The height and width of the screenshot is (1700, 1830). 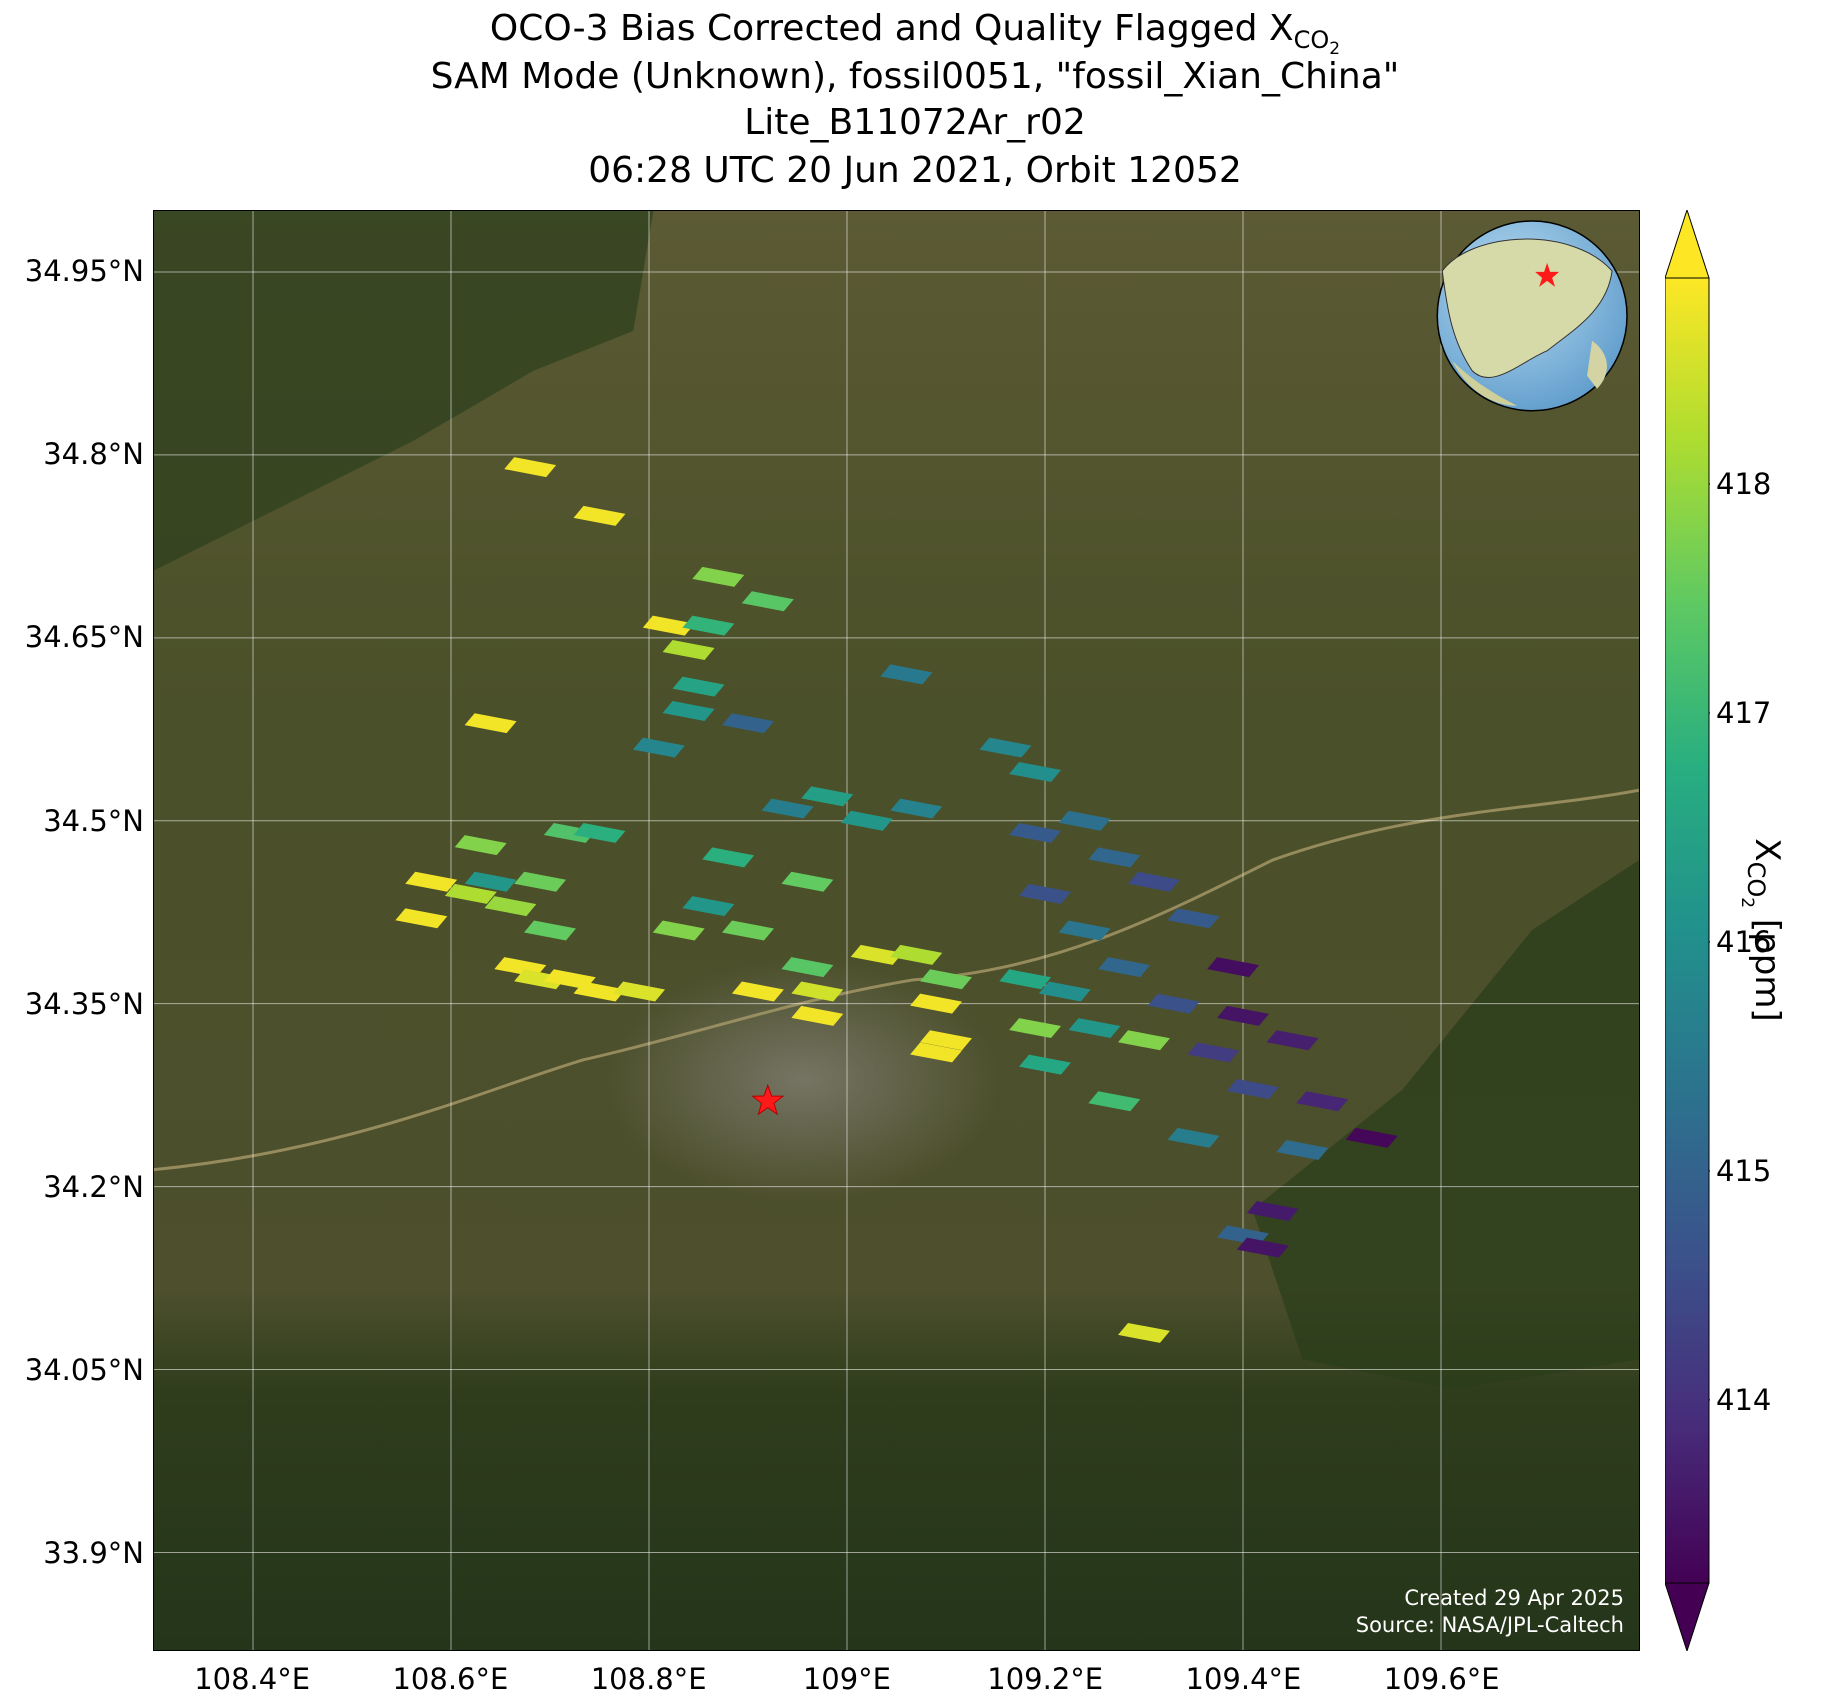 I want to click on mountain-ridge-north, so click(x=404, y=391).